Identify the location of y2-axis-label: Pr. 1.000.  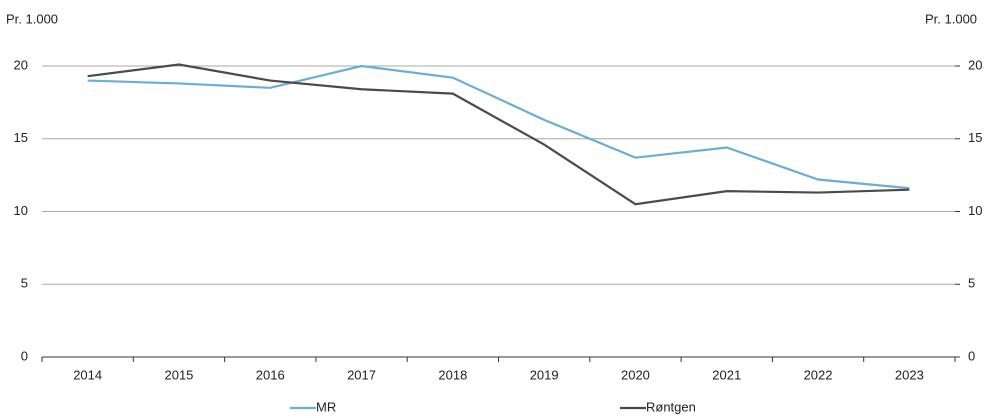
(951, 18).